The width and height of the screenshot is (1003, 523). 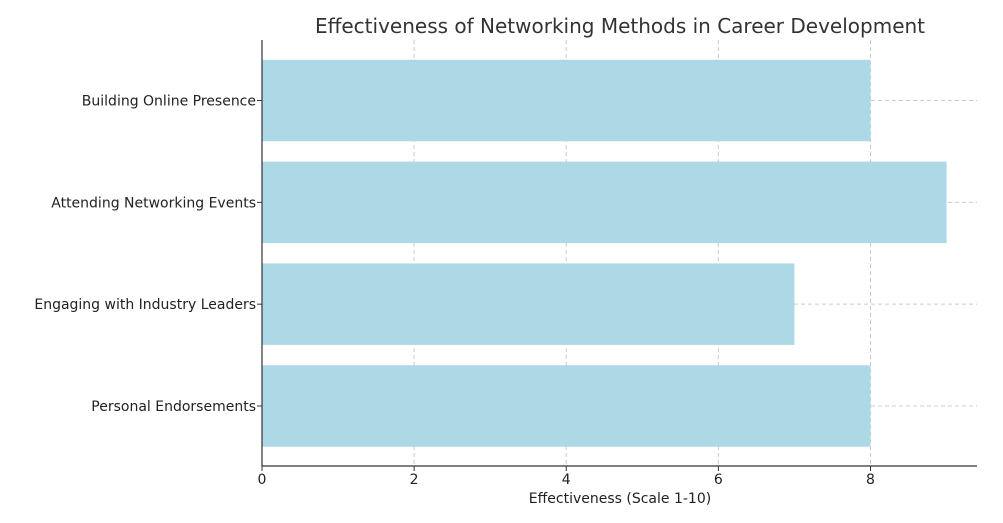 What do you see at coordinates (414, 480) in the screenshot?
I see `x-tick-label: 2` at bounding box center [414, 480].